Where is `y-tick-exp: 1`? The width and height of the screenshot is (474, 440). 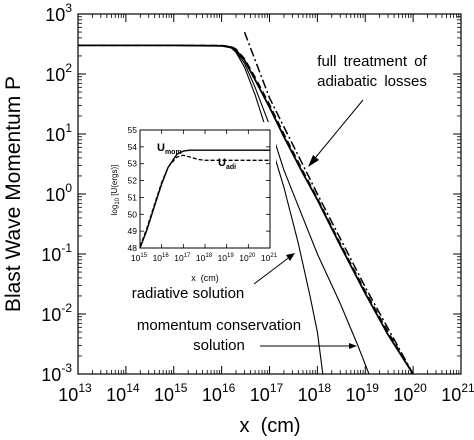
y-tick-exp: 1 is located at coordinates (68, 128).